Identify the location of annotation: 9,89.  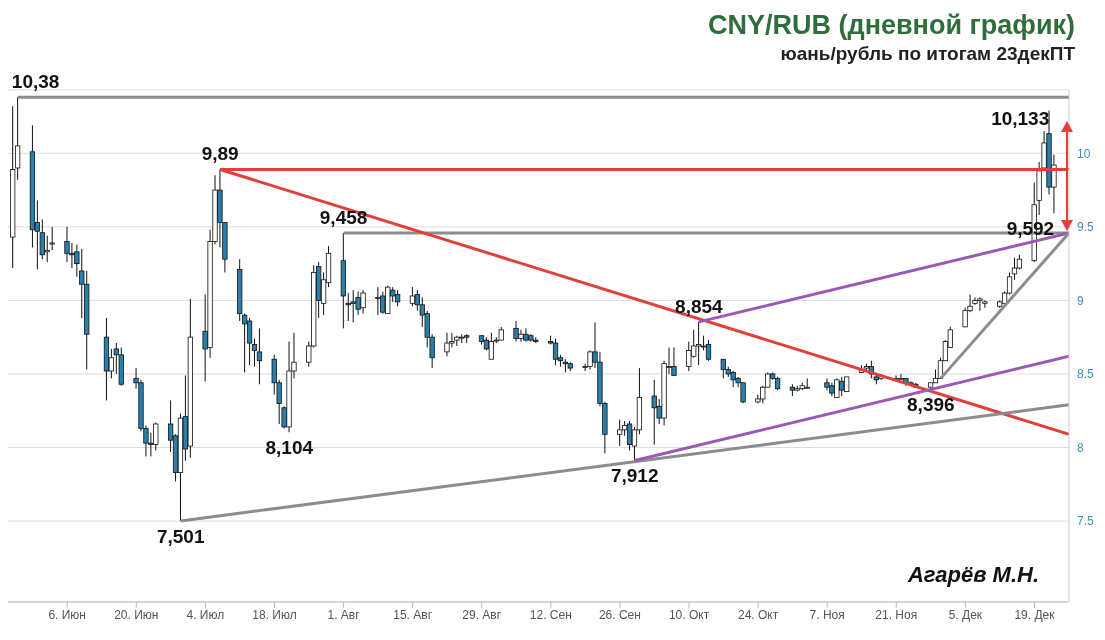
(220, 154).